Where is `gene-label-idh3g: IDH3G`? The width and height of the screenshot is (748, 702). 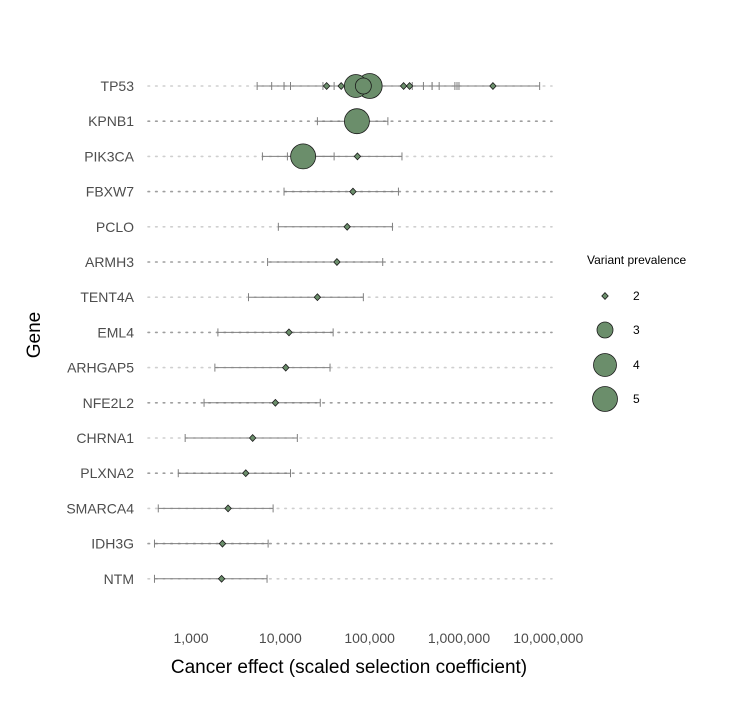 gene-label-idh3g: IDH3G is located at coordinates (112, 544).